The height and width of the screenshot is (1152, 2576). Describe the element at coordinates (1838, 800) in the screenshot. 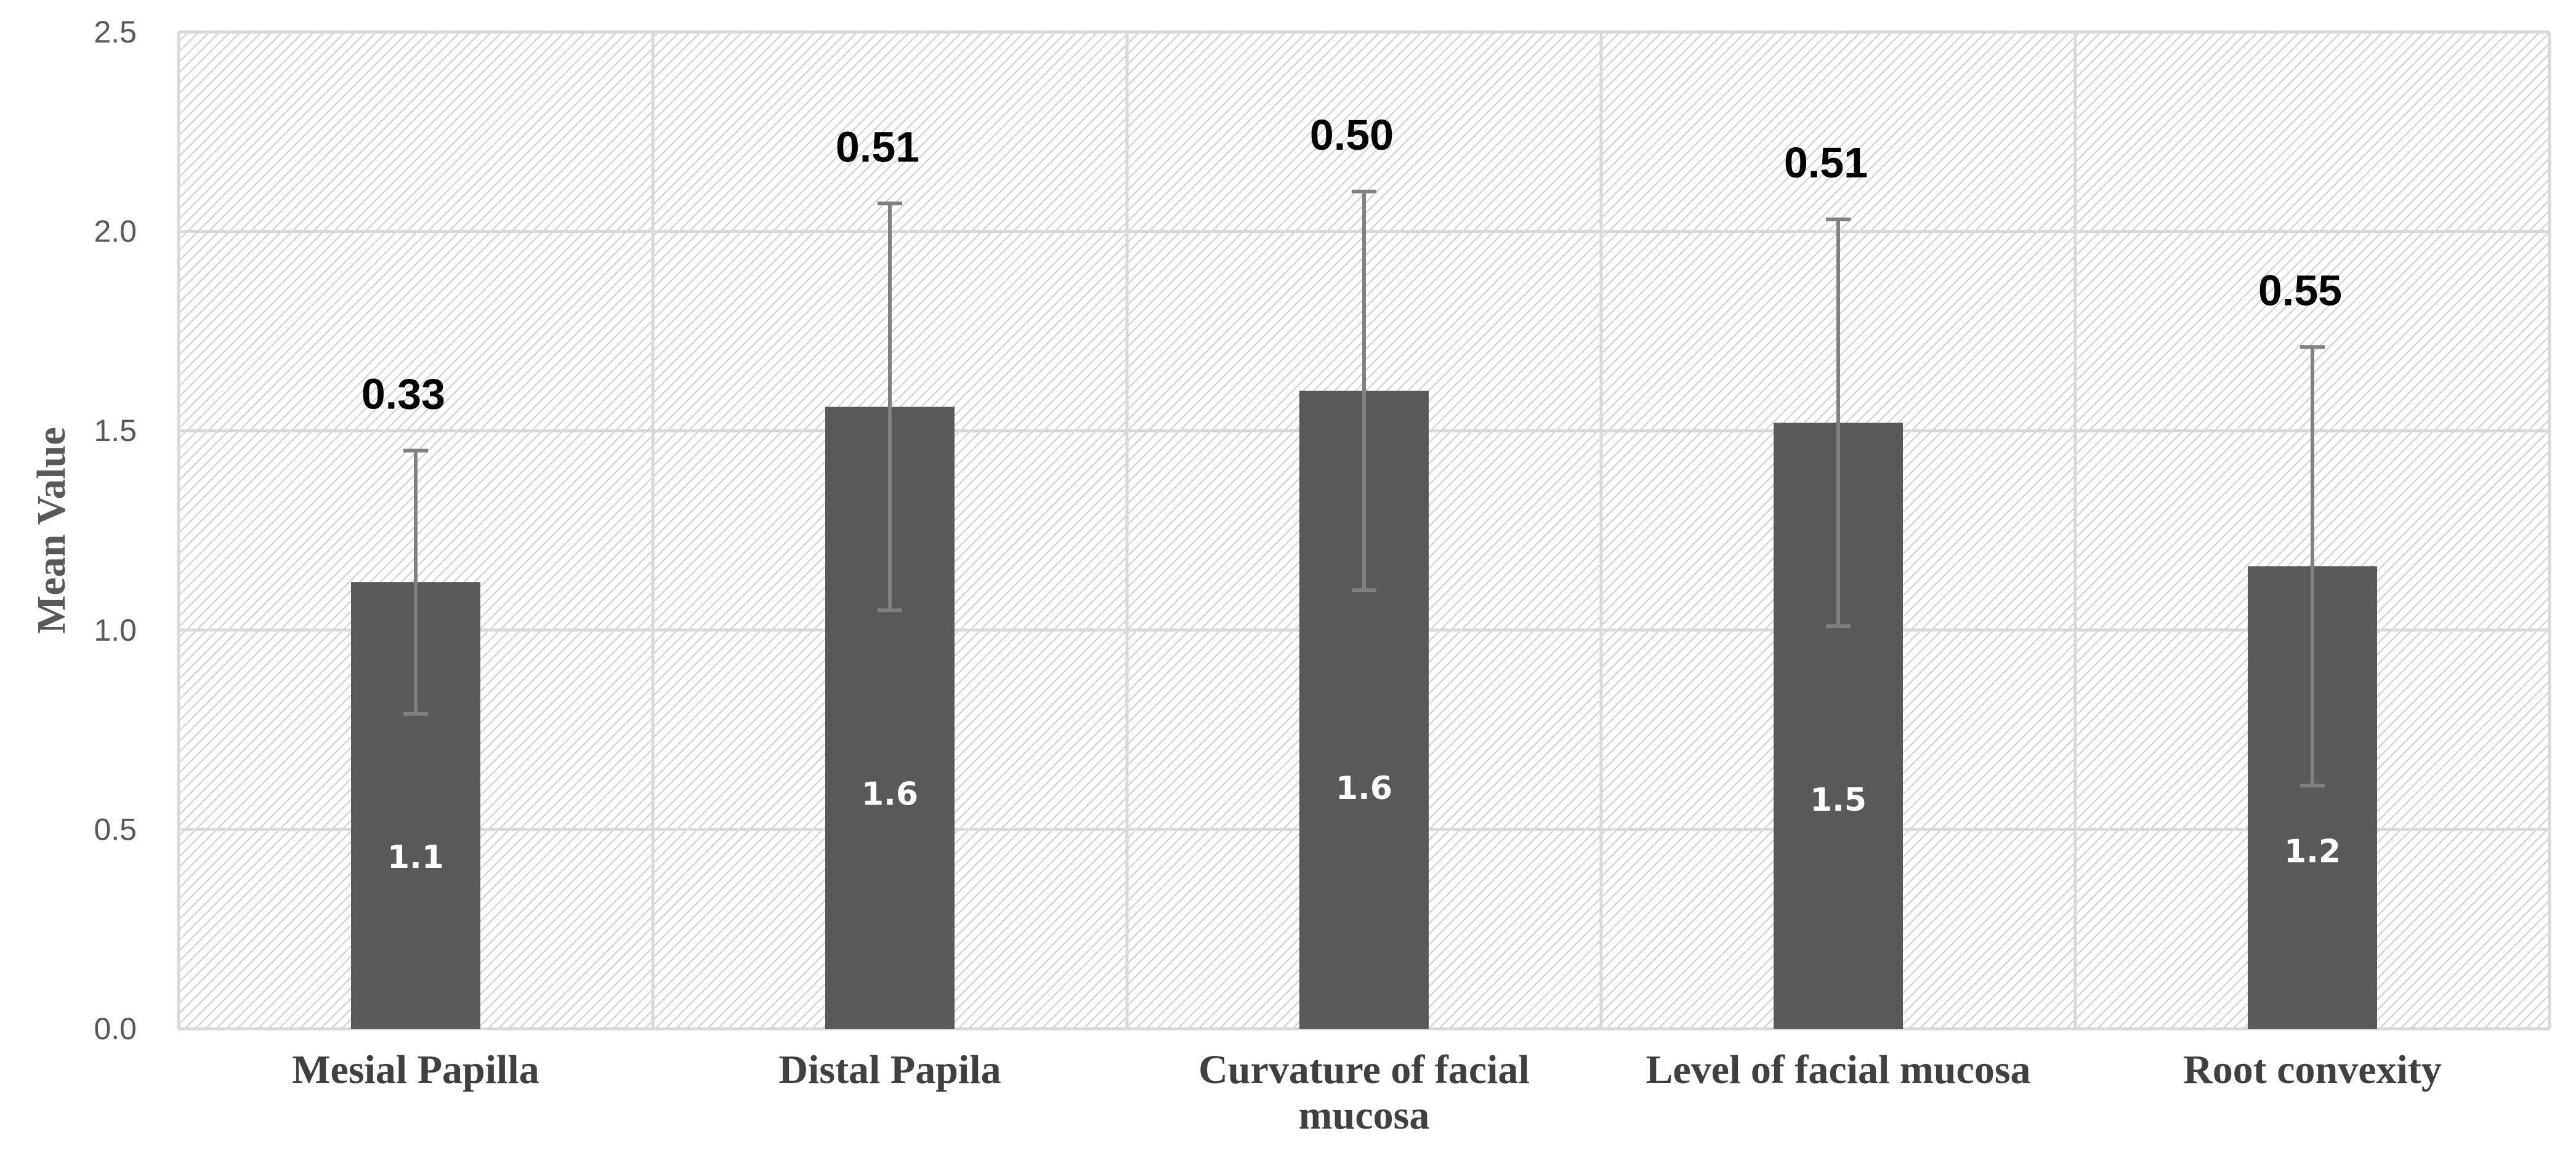

I see `mean-data-label: 1.5` at that location.